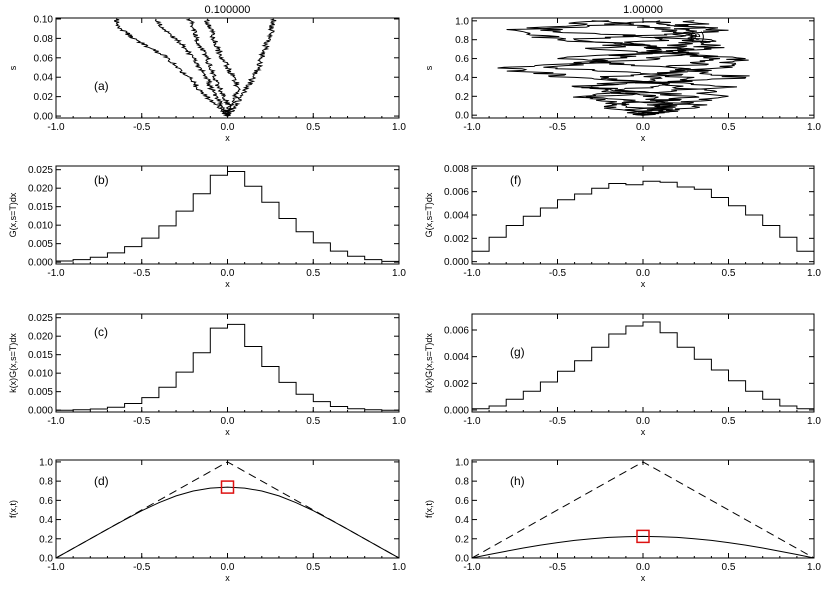 This screenshot has height=594, width=830. What do you see at coordinates (46, 462) in the screenshot?
I see `y-tick-label: 1.0` at bounding box center [46, 462].